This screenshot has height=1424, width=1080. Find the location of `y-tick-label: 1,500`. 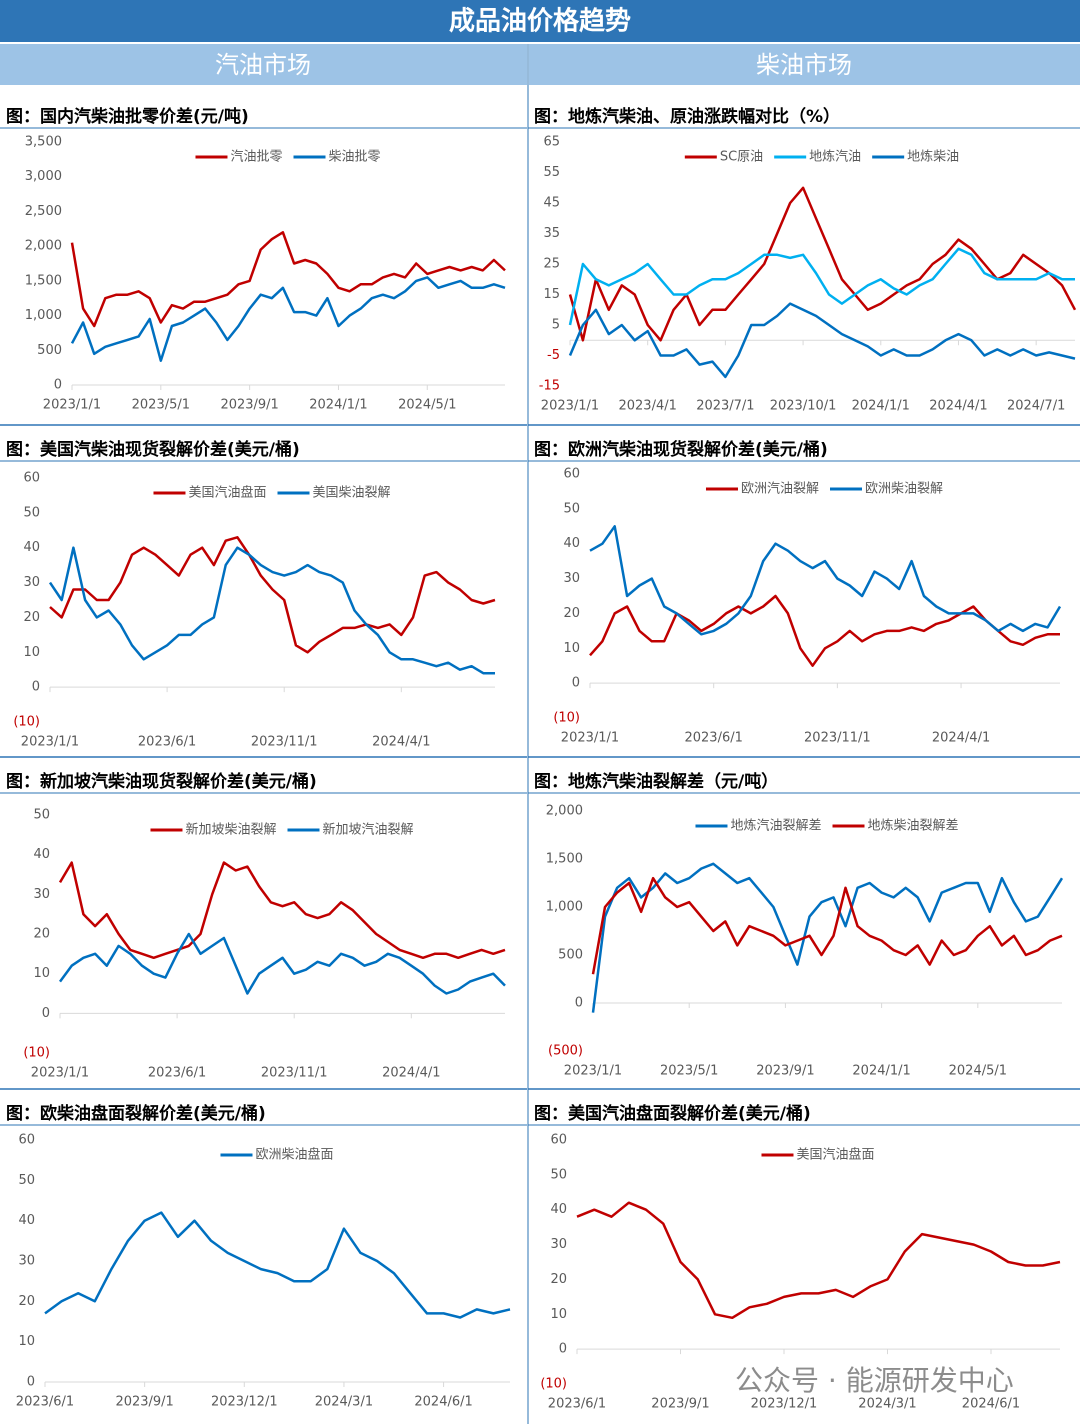

y-tick-label: 1,500 is located at coordinates (43, 280).